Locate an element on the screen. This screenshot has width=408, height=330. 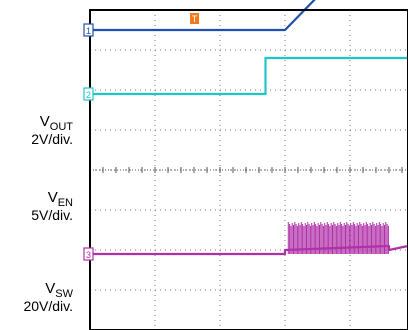
vout-label: VOUT 2V/div. is located at coordinates (52, 130).